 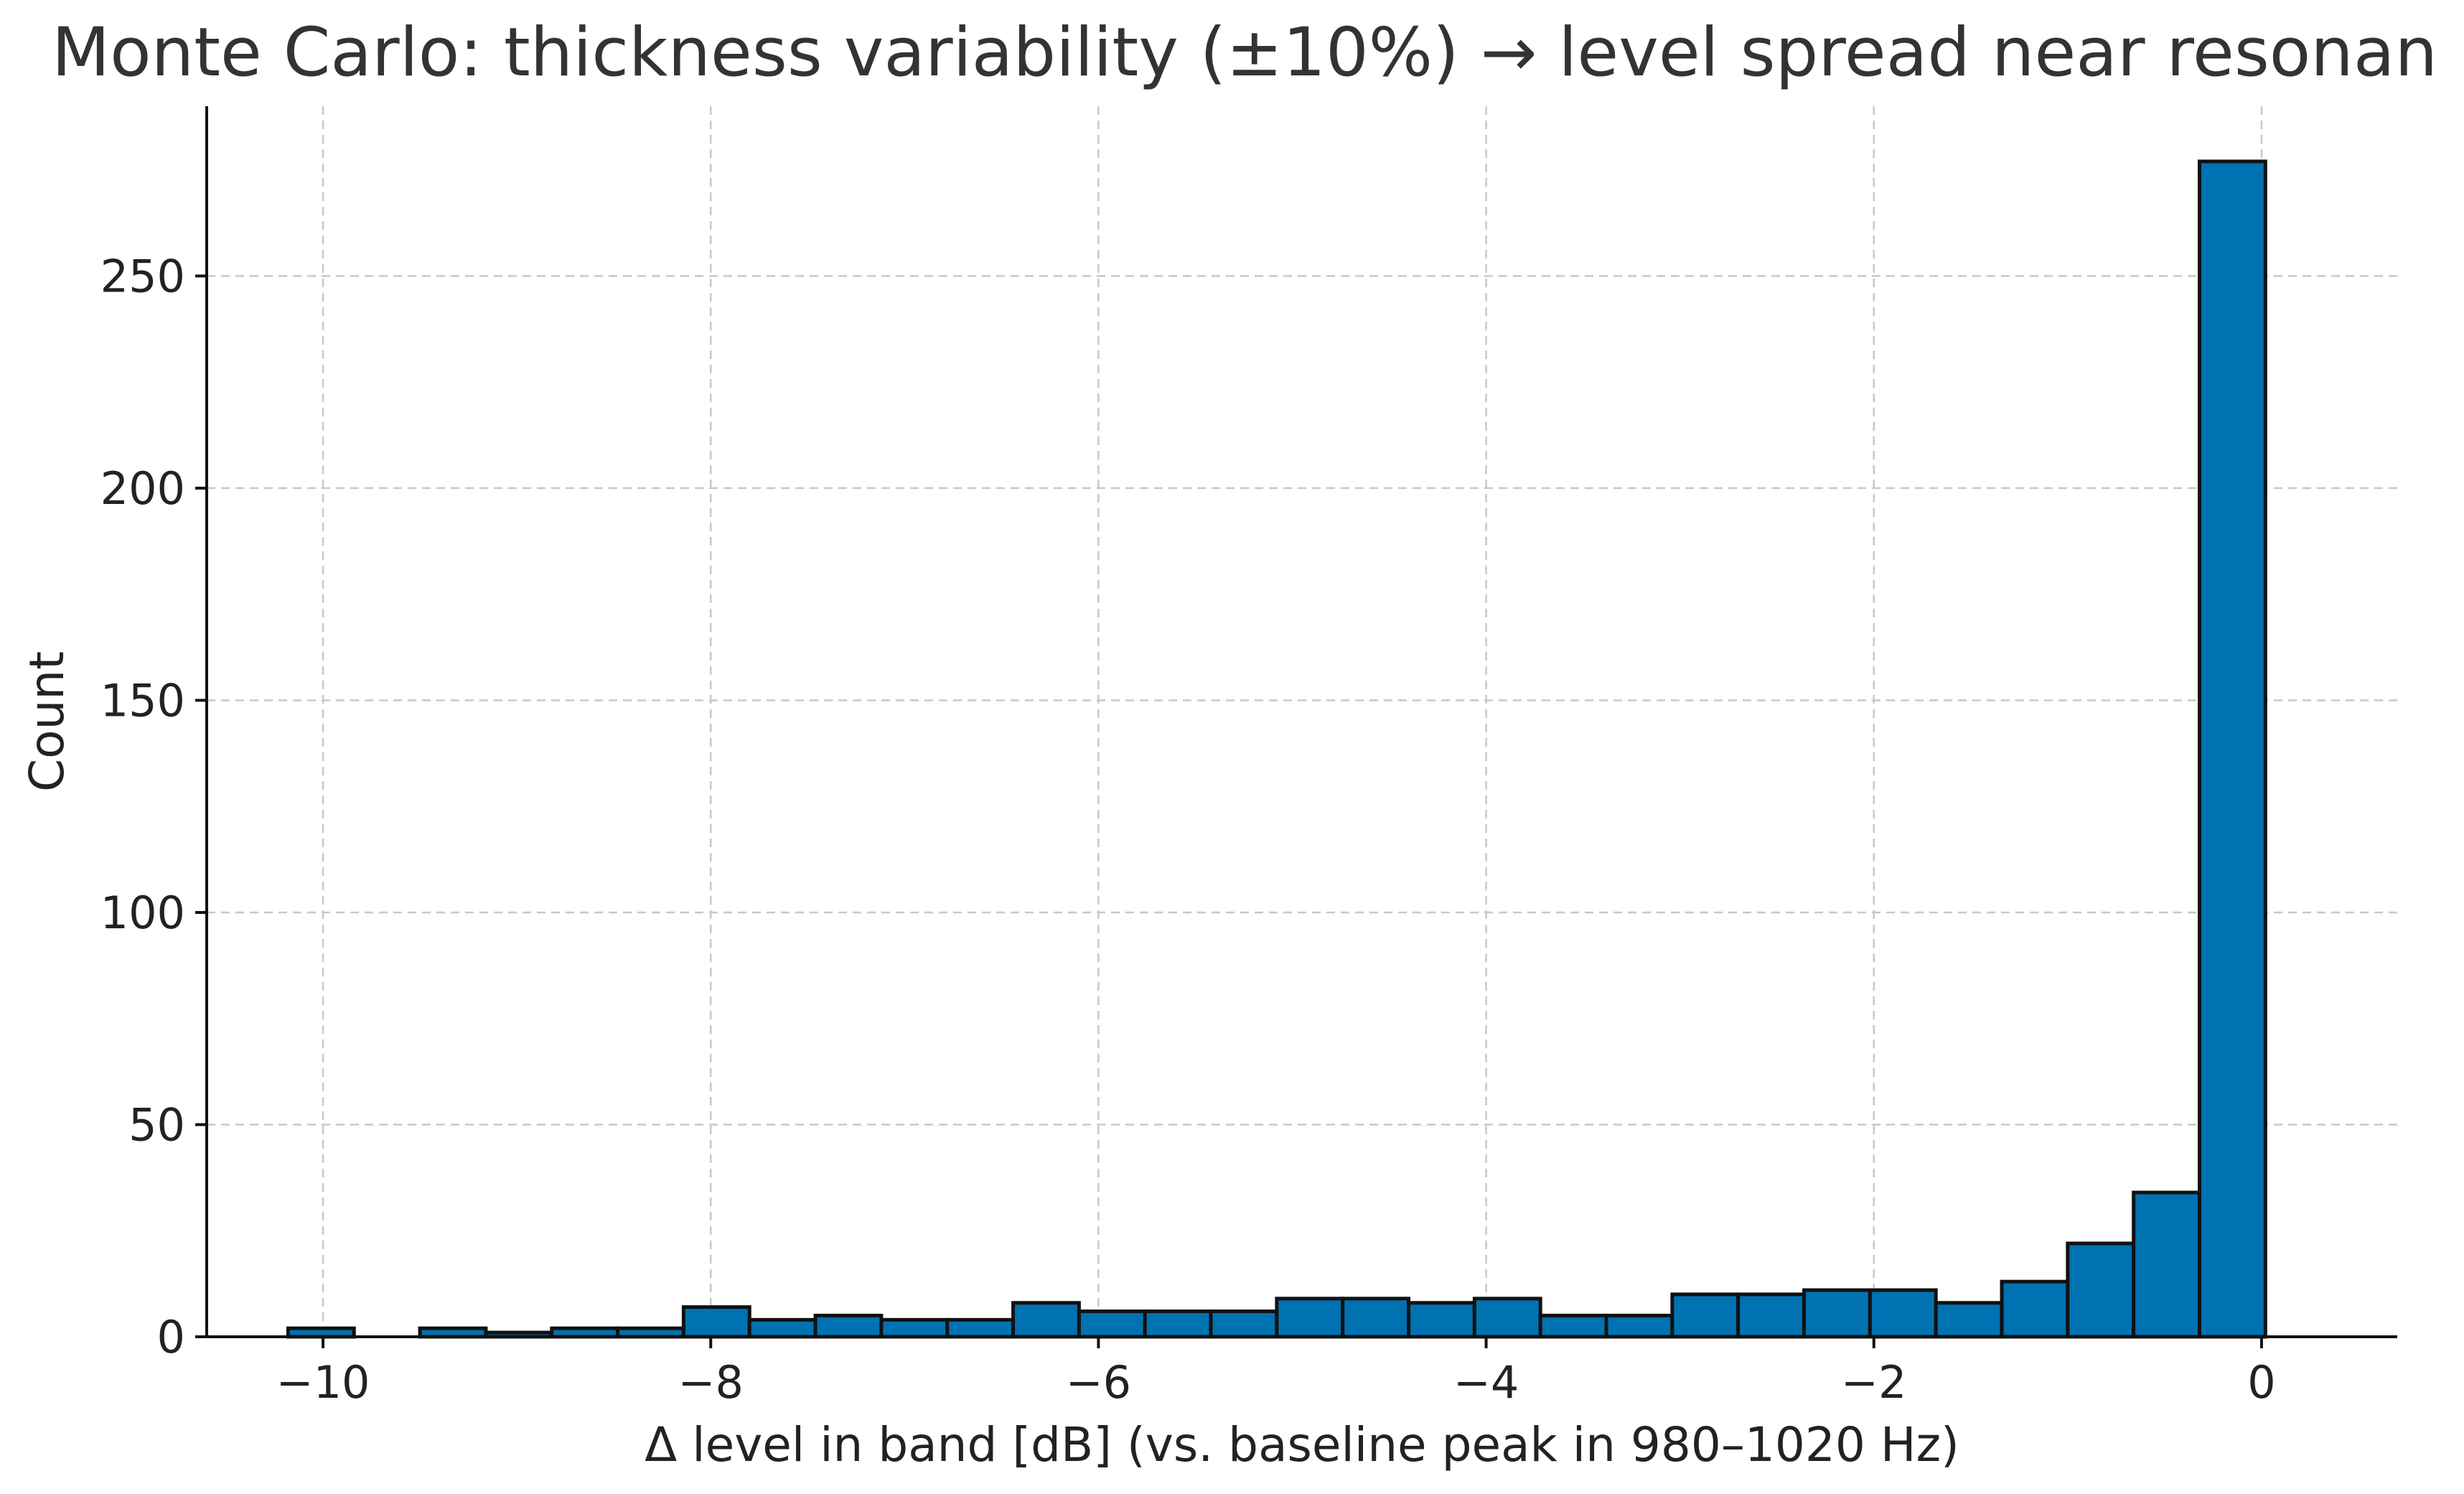 What do you see at coordinates (711, 1382) in the screenshot?
I see `x-tick-label: −8` at bounding box center [711, 1382].